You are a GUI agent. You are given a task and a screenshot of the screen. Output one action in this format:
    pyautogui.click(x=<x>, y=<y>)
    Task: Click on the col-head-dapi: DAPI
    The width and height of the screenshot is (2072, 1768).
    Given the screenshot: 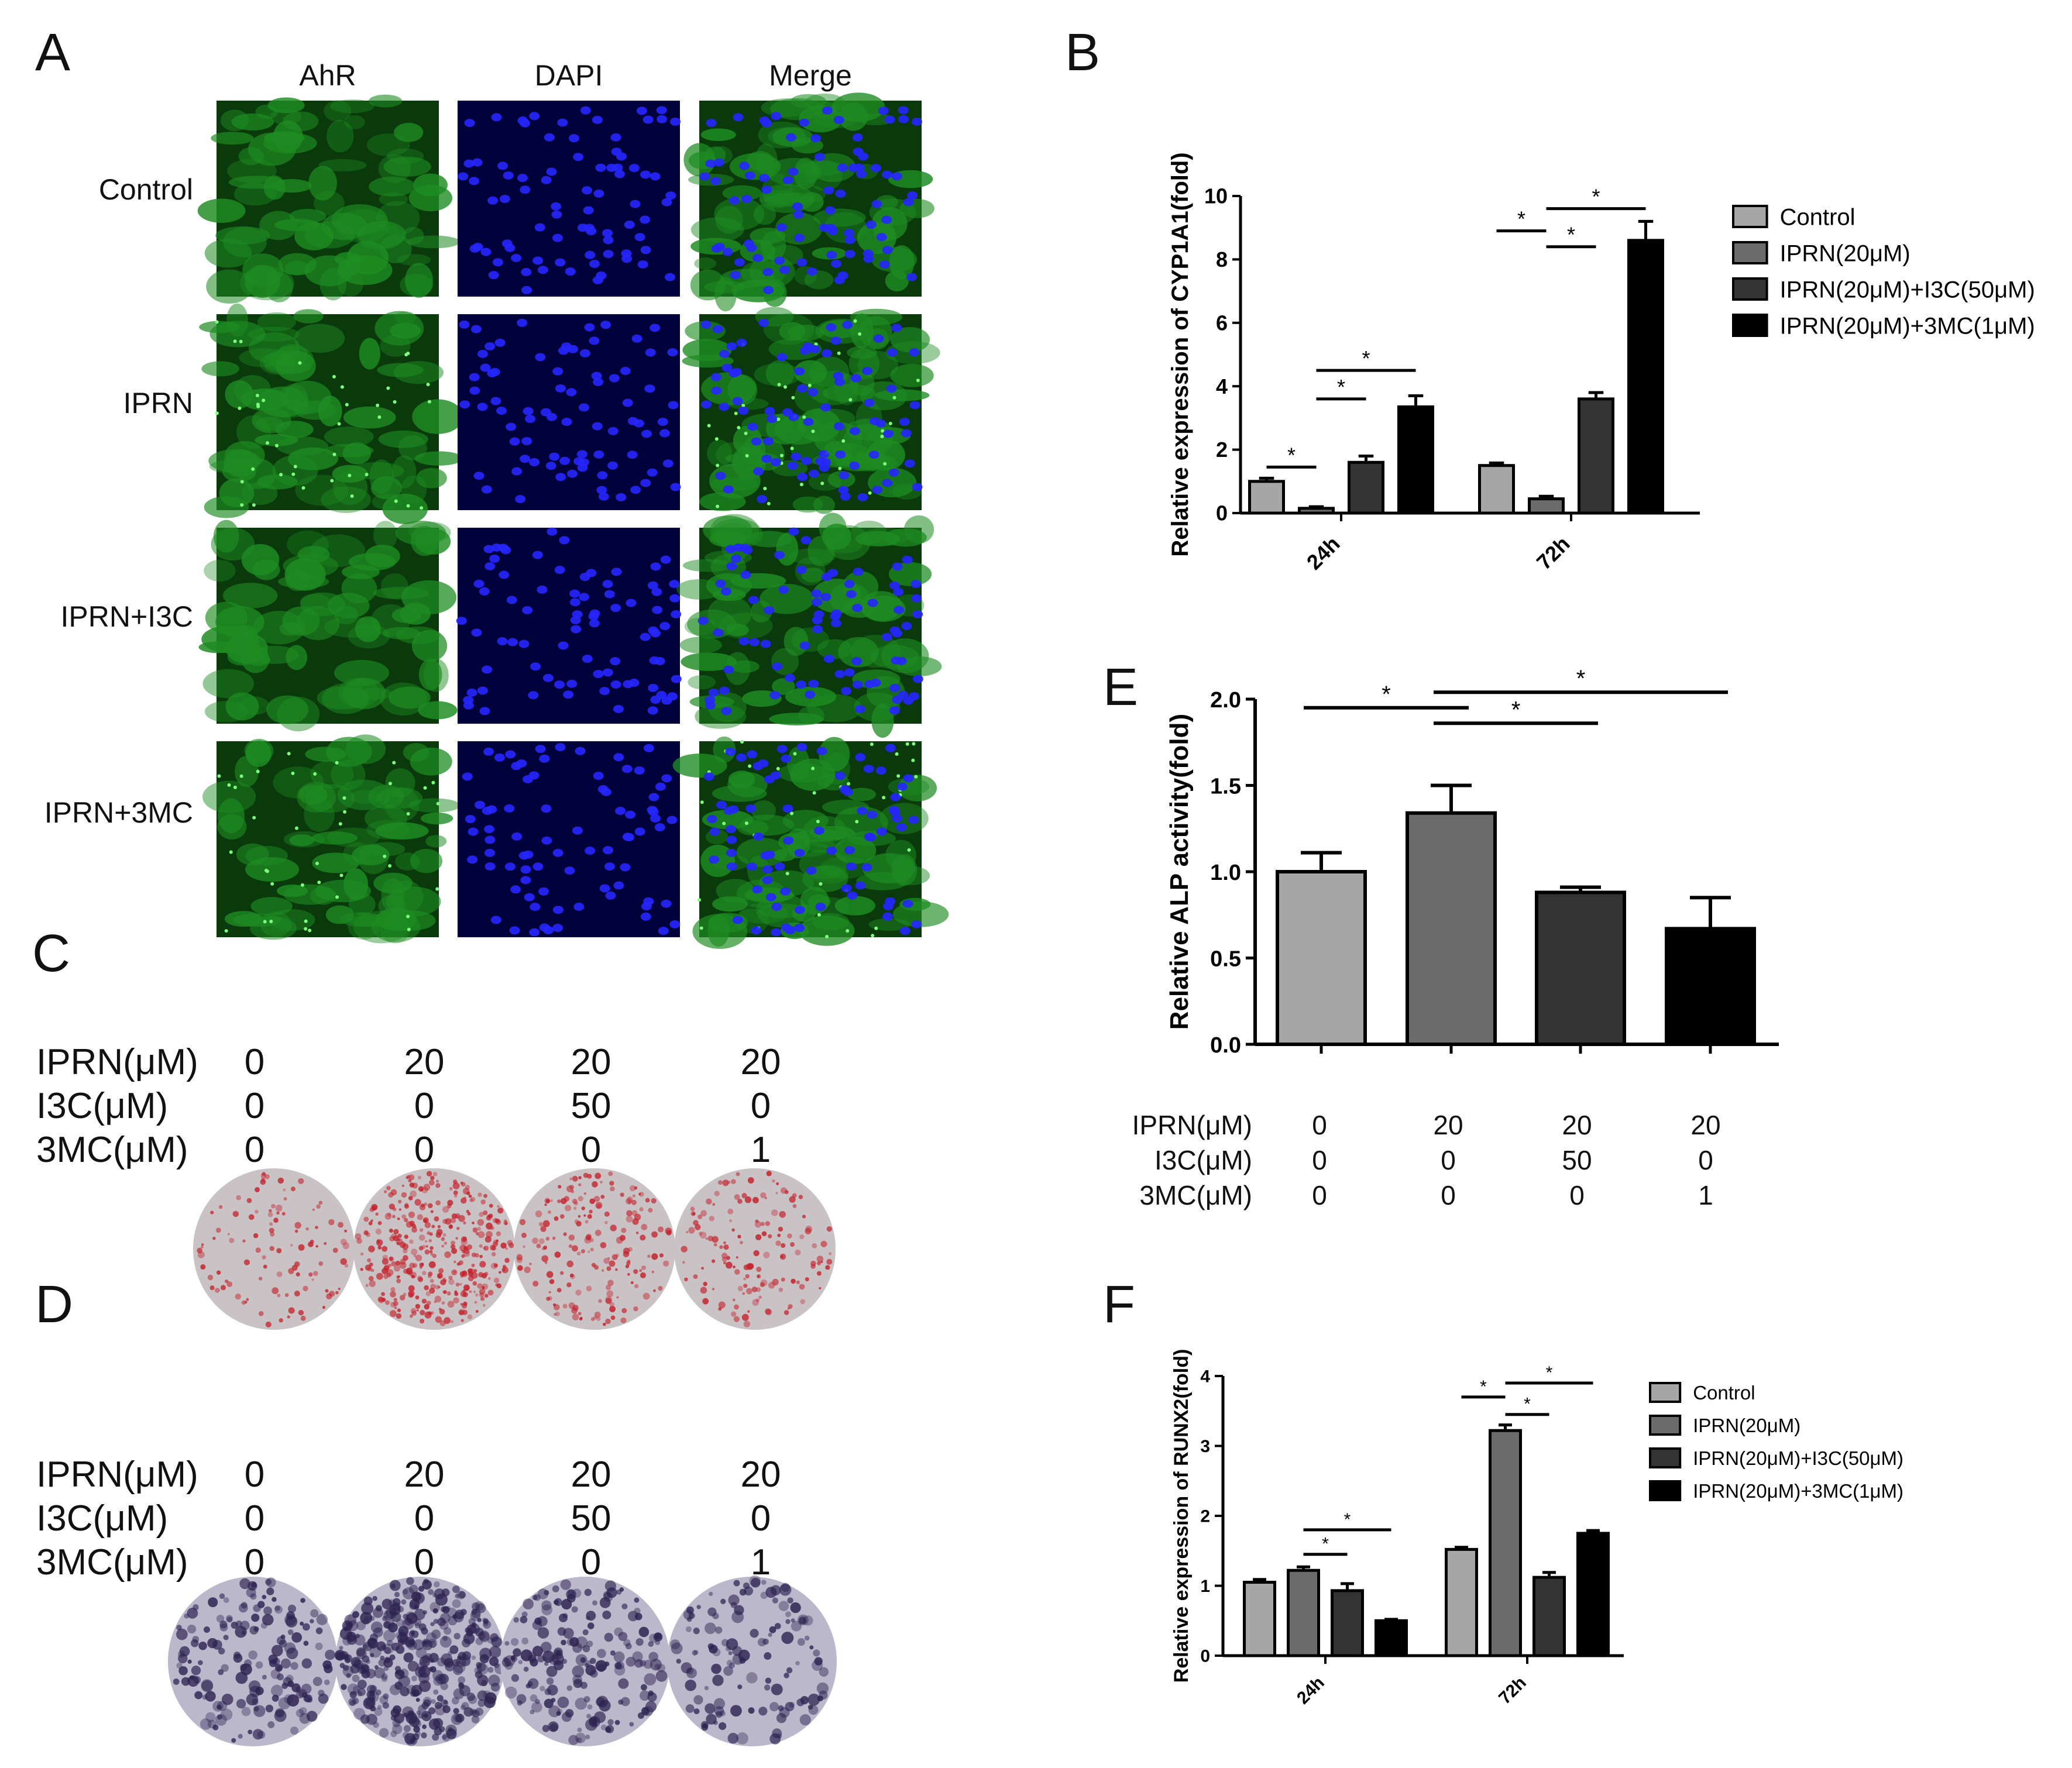 What is the action you would take?
    pyautogui.click(x=568, y=75)
    